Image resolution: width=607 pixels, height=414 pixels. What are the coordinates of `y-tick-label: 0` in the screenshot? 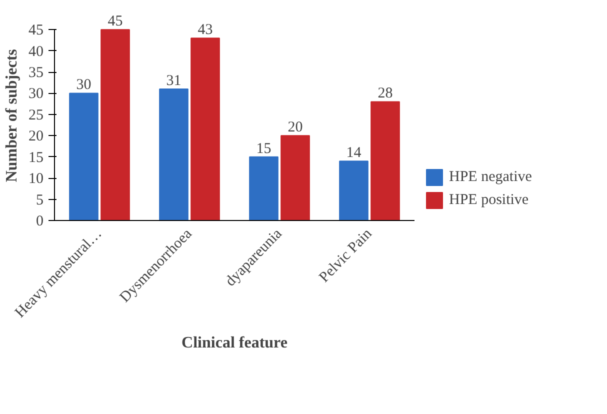 It's located at (40, 222).